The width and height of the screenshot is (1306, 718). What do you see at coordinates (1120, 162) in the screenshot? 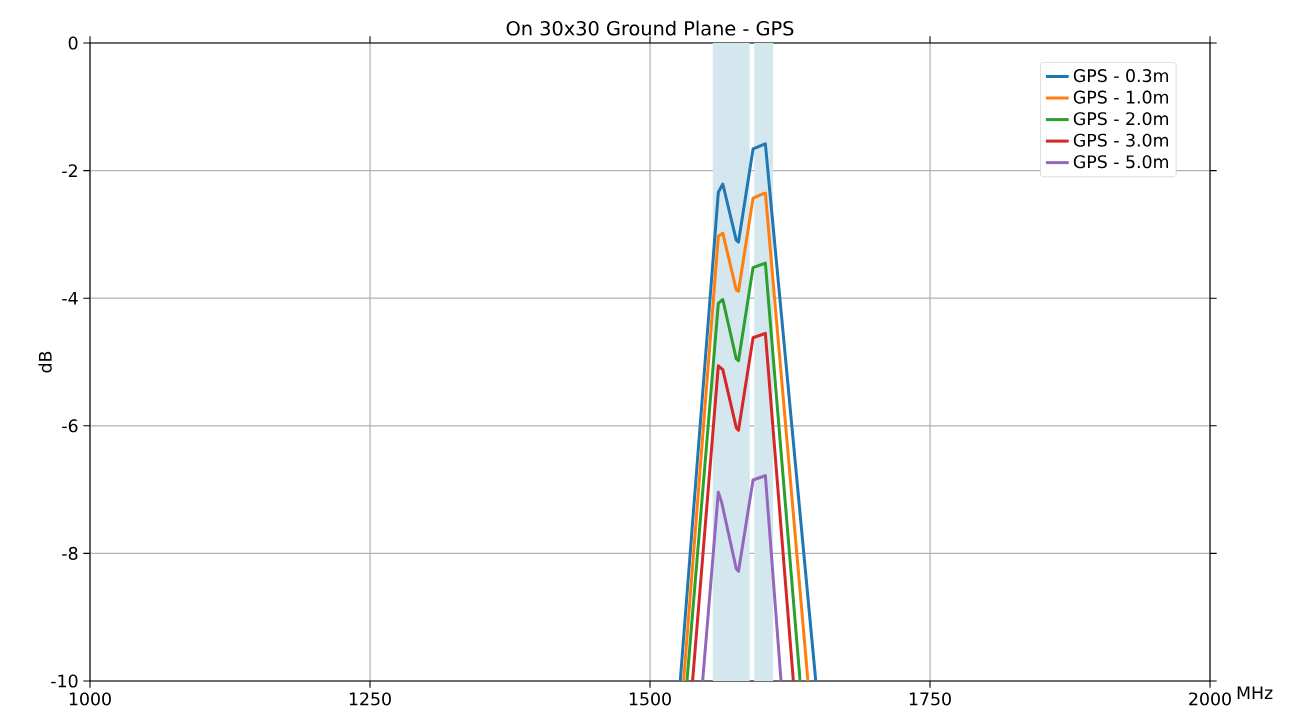
I see `legend-label: GPS - 5.0m` at bounding box center [1120, 162].